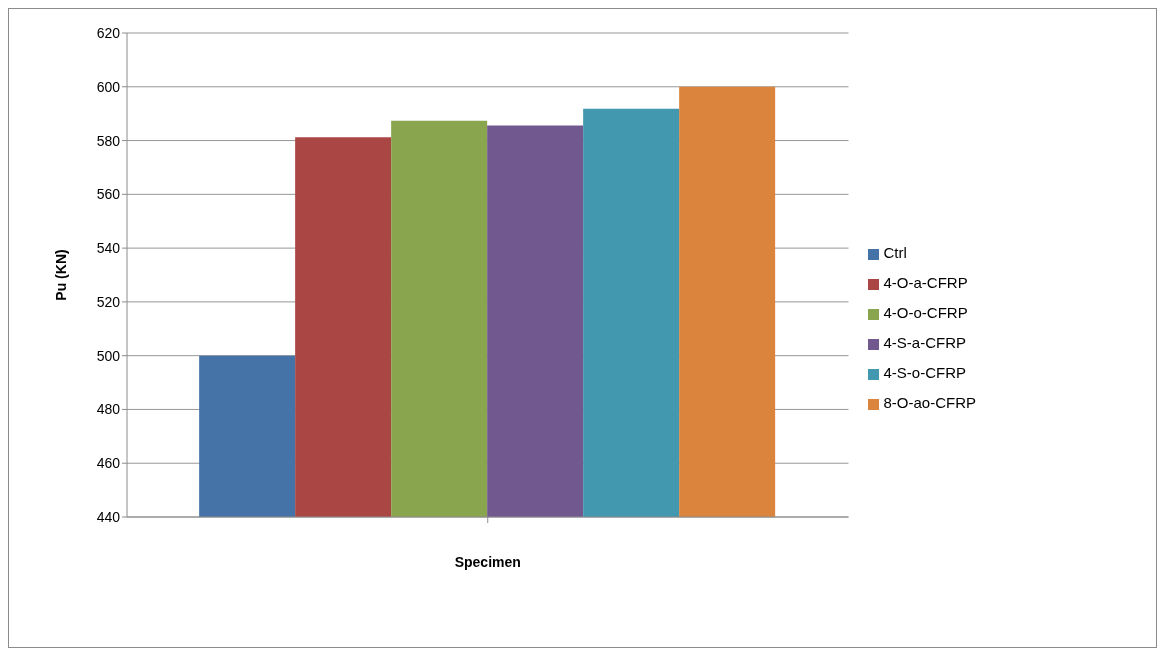  What do you see at coordinates (925, 282) in the screenshot?
I see `legend-label: 4-O-a-CFRP` at bounding box center [925, 282].